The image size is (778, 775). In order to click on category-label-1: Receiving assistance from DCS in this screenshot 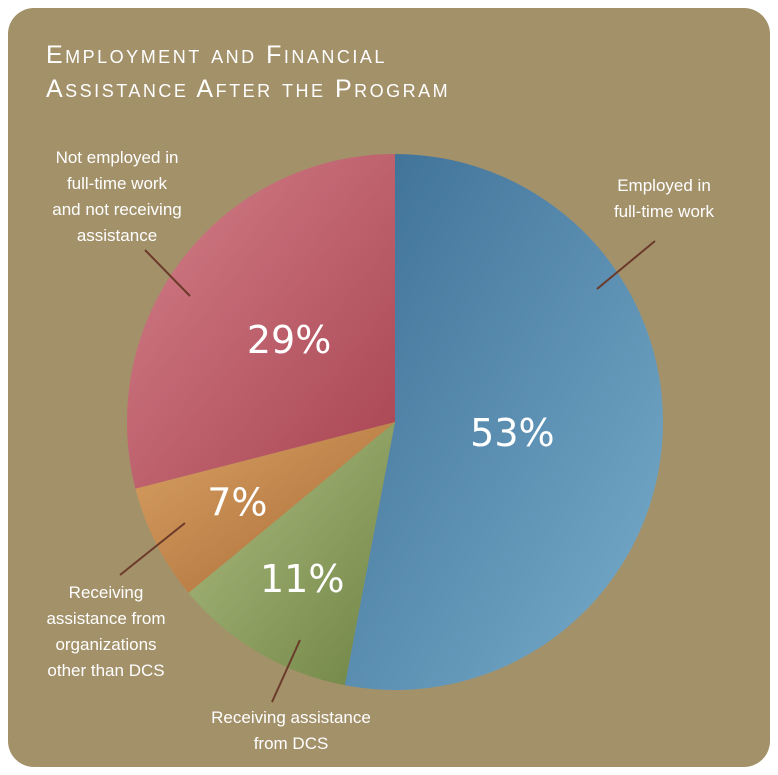, I will do `click(291, 730)`.